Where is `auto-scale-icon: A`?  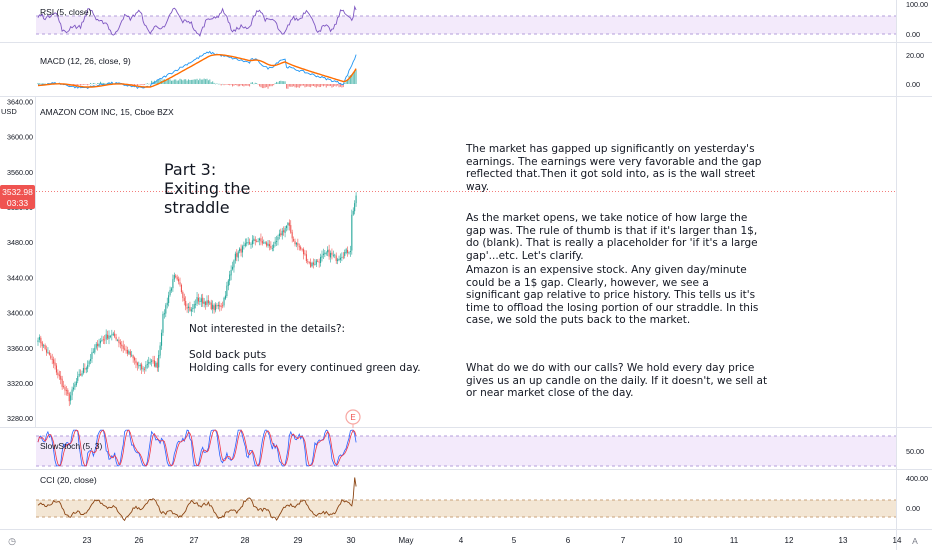
auto-scale-icon: A is located at coordinates (915, 541).